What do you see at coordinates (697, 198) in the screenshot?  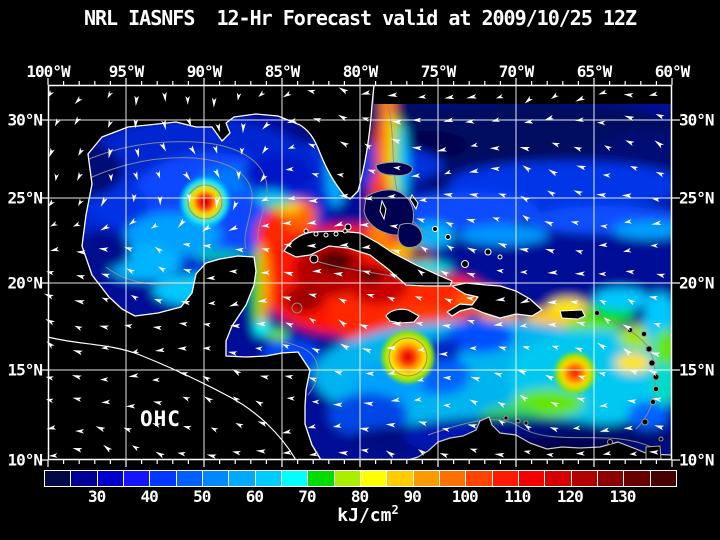 I see `lat-tick-label-right: 25°N` at bounding box center [697, 198].